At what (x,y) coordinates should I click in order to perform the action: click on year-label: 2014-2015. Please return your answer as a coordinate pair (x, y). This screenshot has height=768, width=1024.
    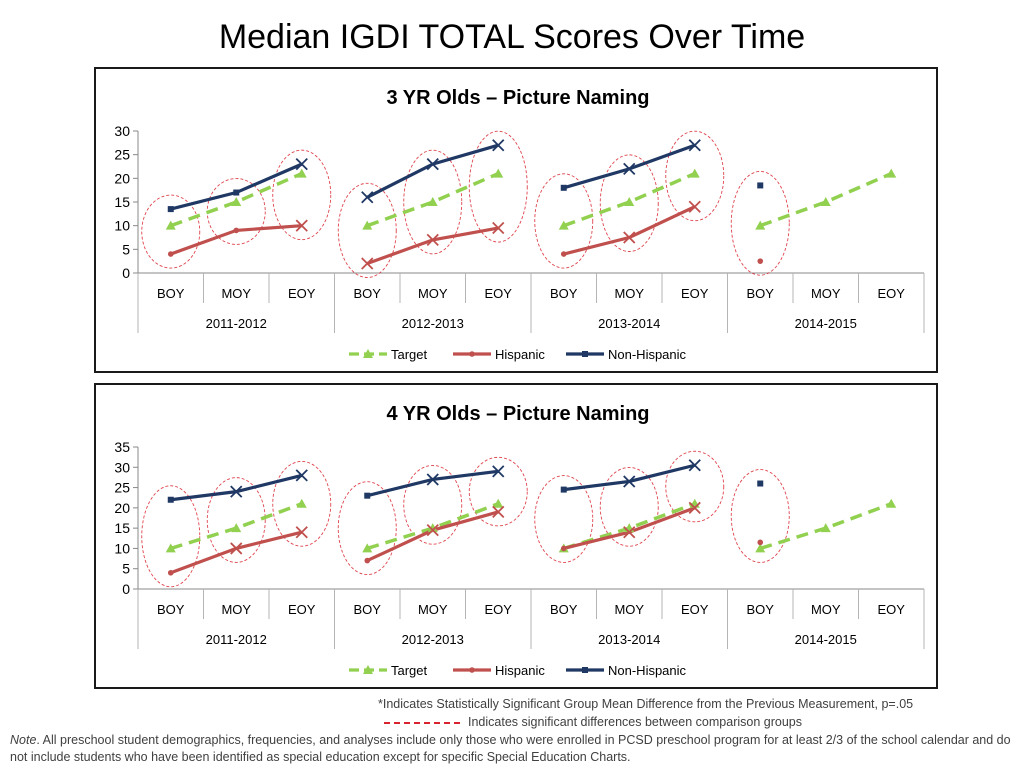
    Looking at the image, I should click on (826, 323).